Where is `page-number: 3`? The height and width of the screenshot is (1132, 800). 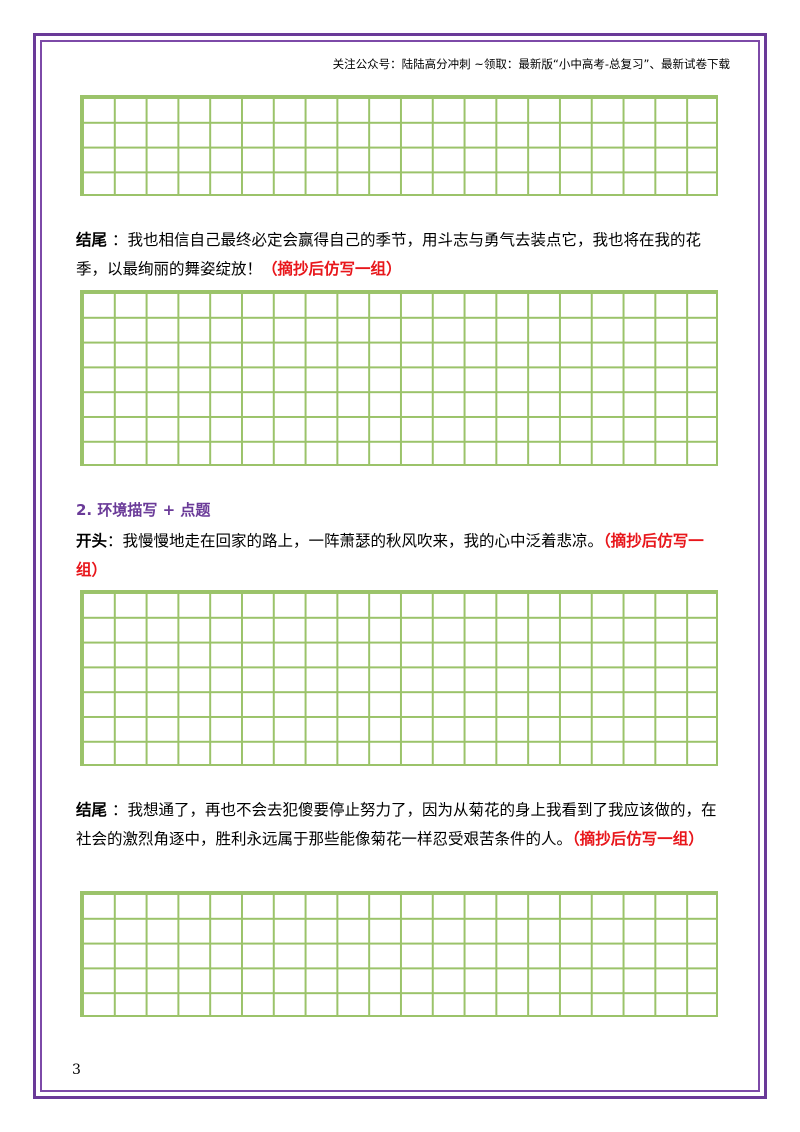 page-number: 3 is located at coordinates (76, 1070).